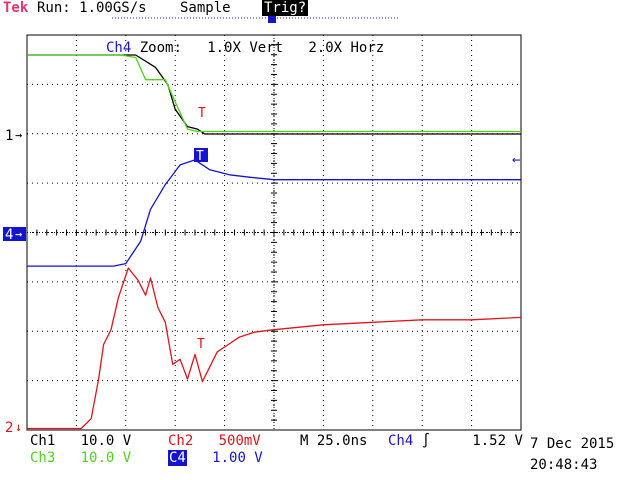 Image resolution: width=640 pixels, height=480 pixels. What do you see at coordinates (177, 458) in the screenshot?
I see `c4-label: C4` at bounding box center [177, 458].